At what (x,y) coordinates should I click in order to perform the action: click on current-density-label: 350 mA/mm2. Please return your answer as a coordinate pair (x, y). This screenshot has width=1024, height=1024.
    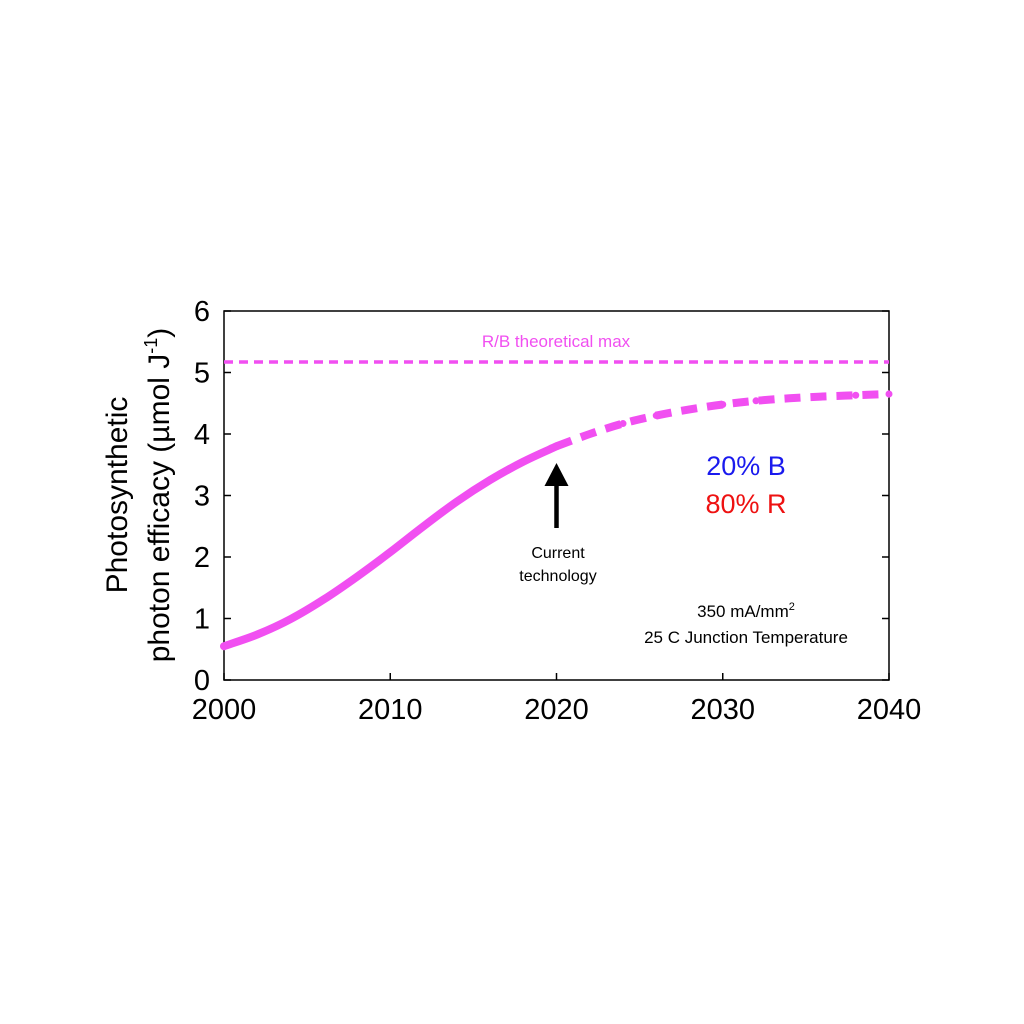
    Looking at the image, I should click on (746, 611).